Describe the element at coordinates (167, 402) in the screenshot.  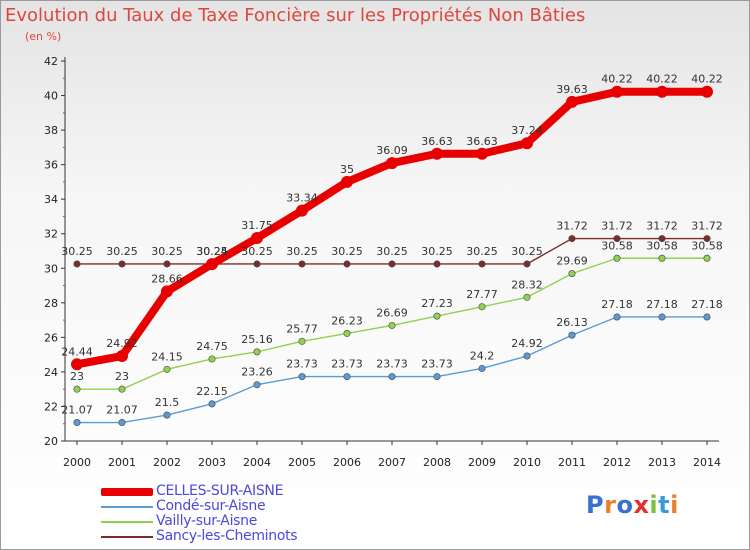
I see `data-label: 21.5` at that location.